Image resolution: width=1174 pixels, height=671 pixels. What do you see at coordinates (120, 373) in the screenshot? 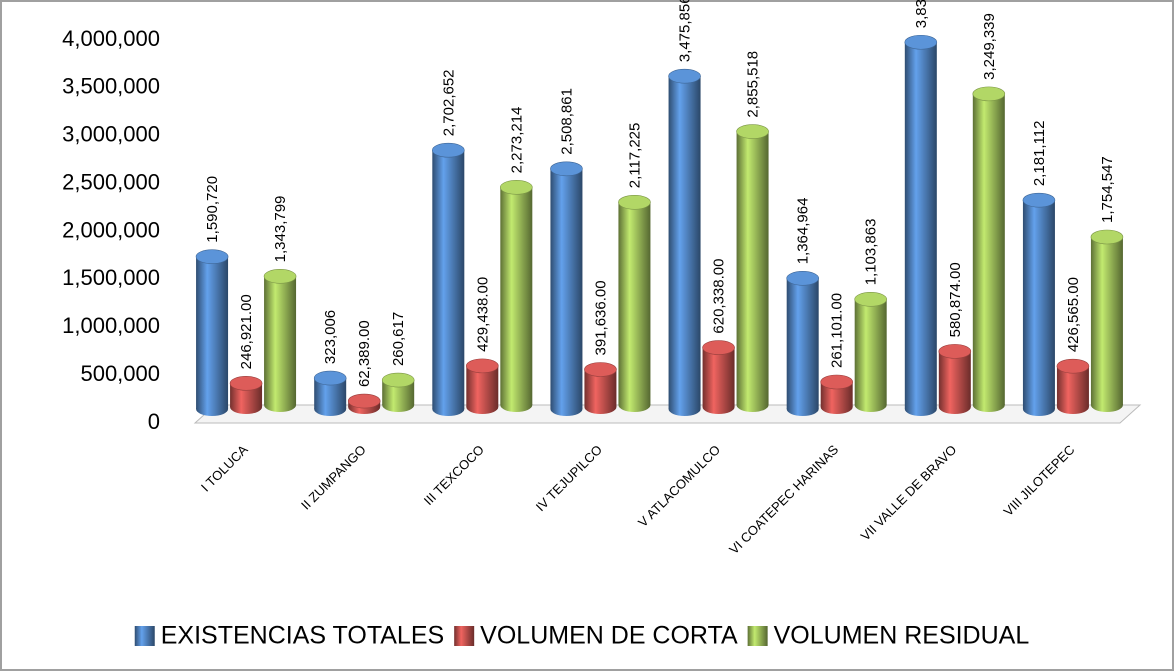
I see `y-tick-label: 500,000` at bounding box center [120, 373].